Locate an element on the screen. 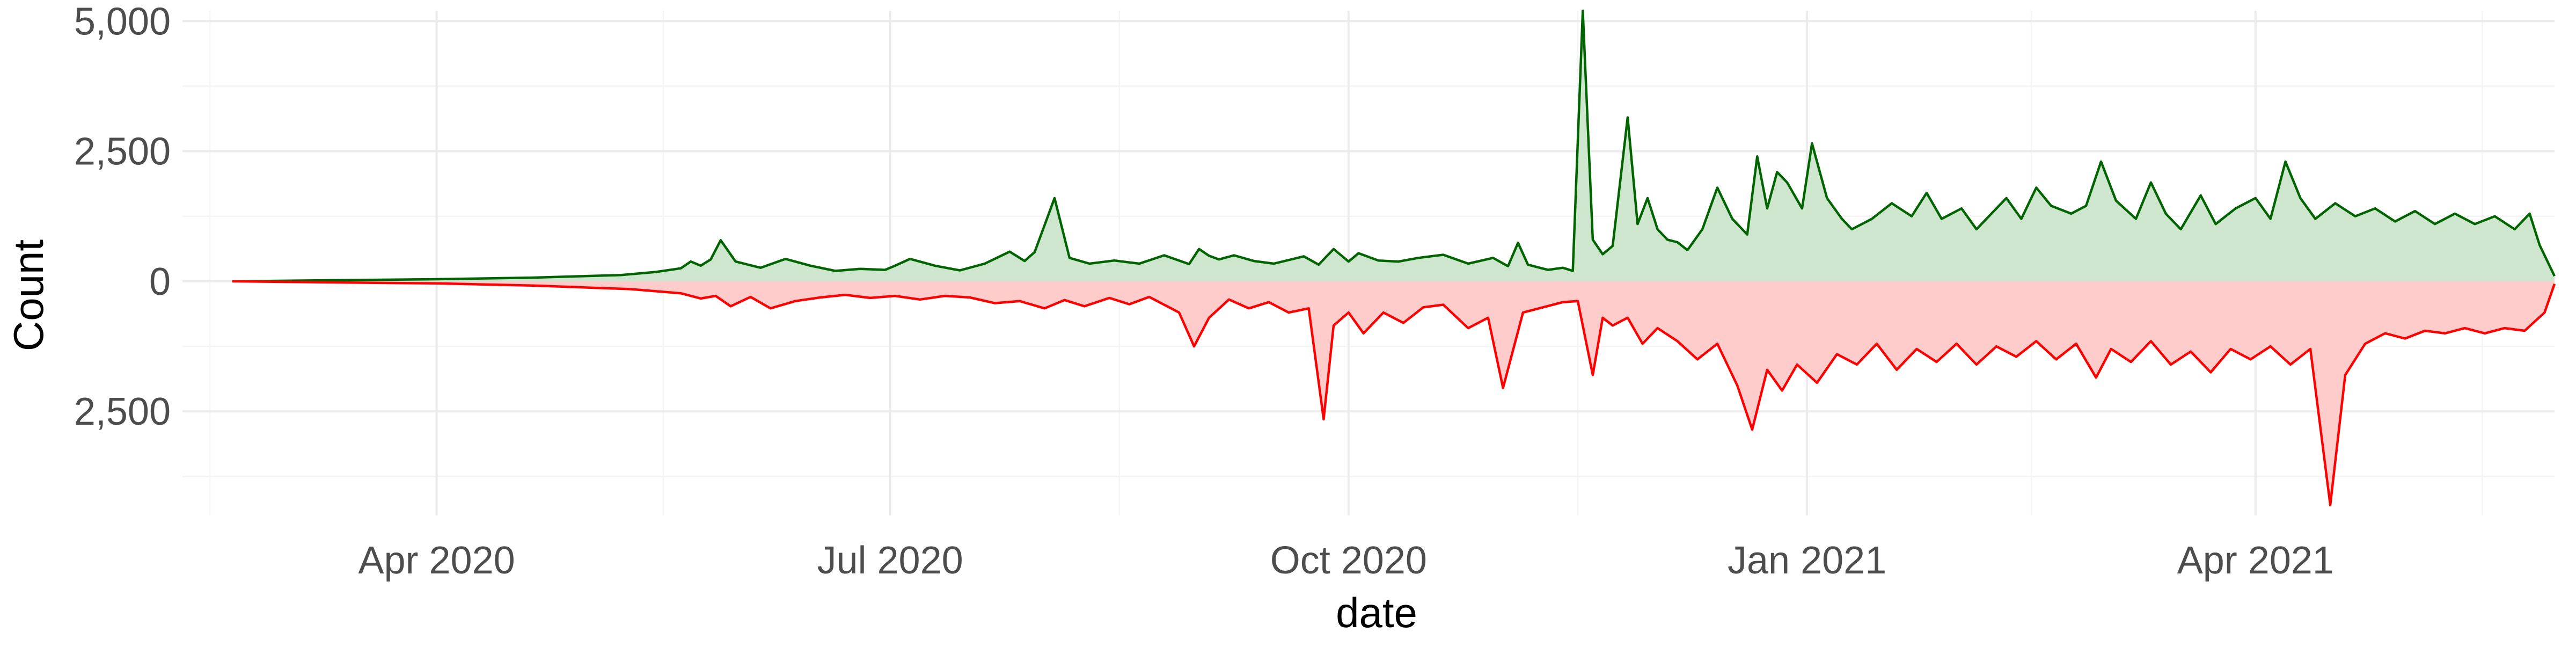 The width and height of the screenshot is (2576, 647). y-axis-title: Count is located at coordinates (28, 295).